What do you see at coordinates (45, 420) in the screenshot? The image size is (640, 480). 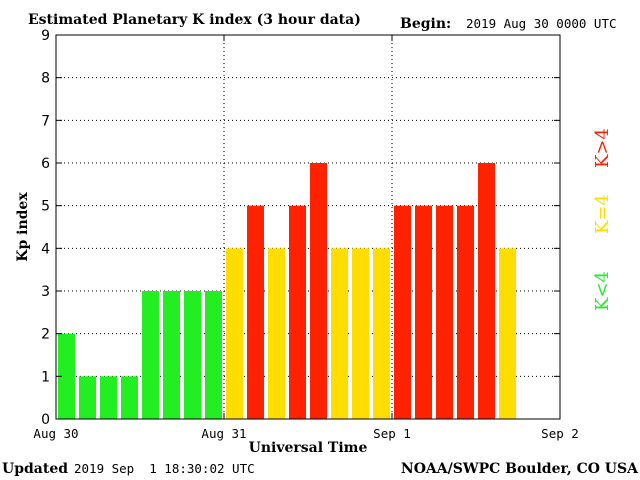 I see `y-tick-label: 0` at bounding box center [45, 420].